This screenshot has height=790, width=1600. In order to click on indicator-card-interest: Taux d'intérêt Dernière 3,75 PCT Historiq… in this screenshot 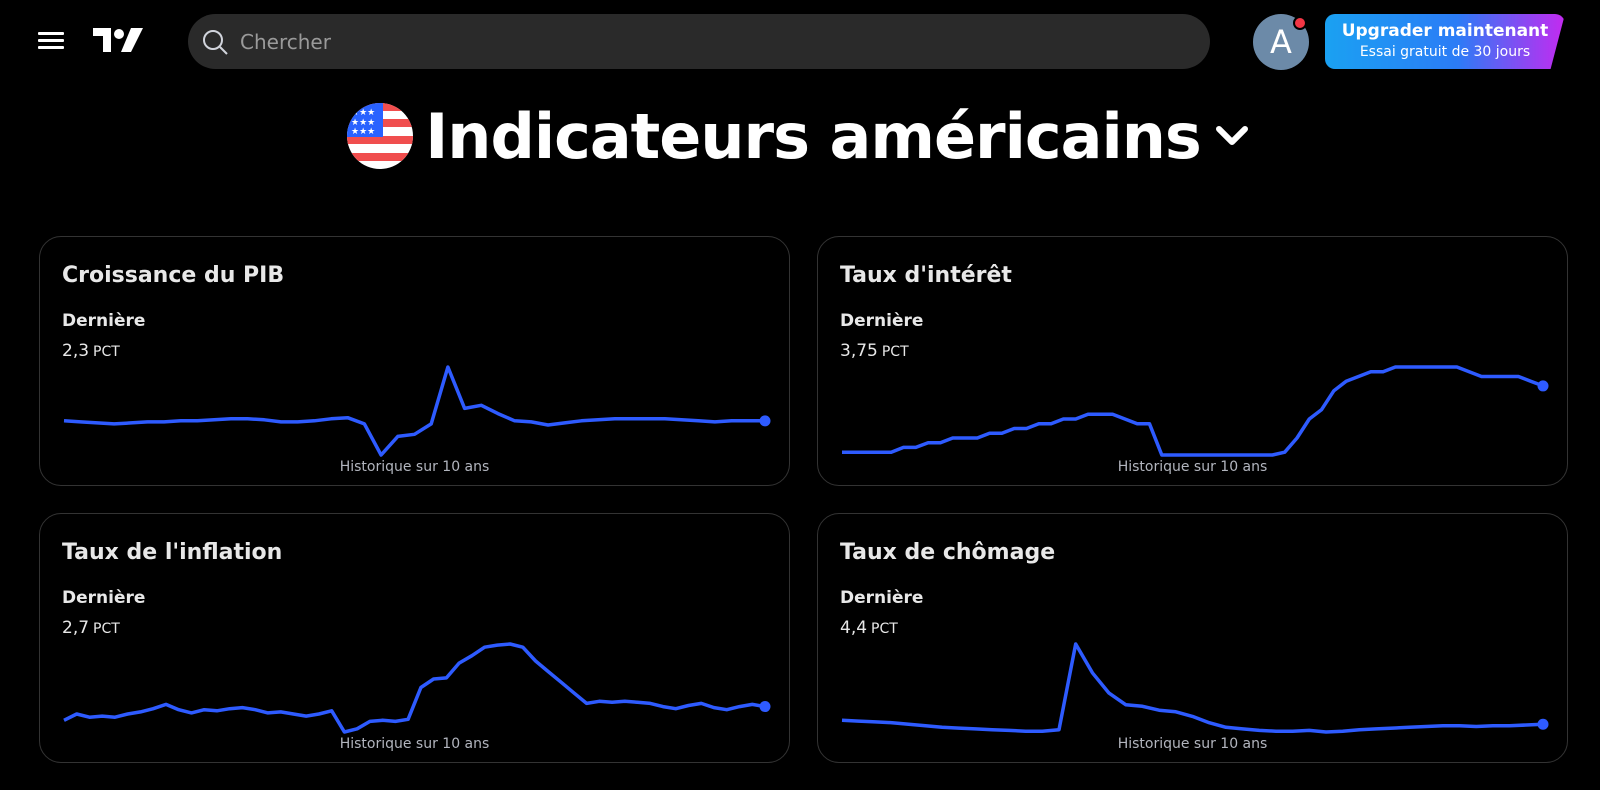, I will do `click(1192, 361)`.